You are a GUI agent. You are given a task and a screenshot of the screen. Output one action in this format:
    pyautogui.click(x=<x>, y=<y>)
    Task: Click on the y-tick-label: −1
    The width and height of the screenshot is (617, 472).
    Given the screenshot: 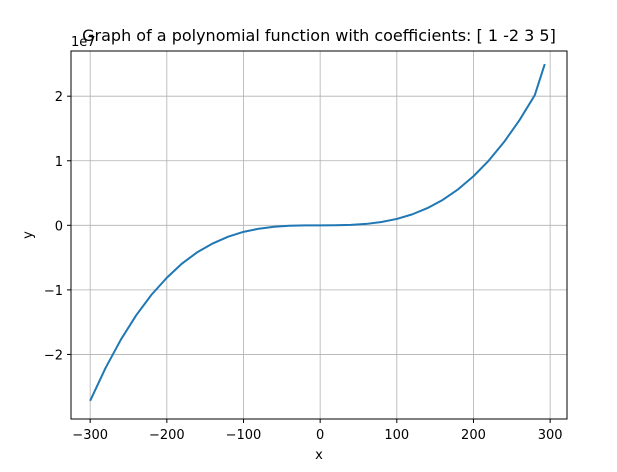 What is the action you would take?
    pyautogui.click(x=53, y=291)
    